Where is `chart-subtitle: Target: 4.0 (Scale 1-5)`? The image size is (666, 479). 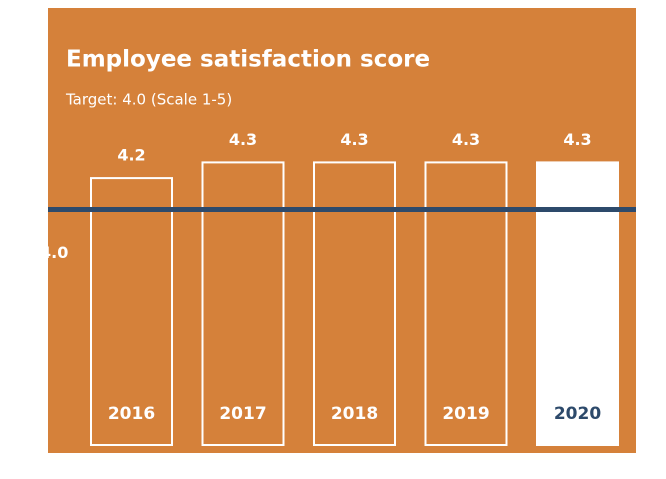 chart-subtitle: Target: 4.0 (Scale 1-5) is located at coordinates (148, 100).